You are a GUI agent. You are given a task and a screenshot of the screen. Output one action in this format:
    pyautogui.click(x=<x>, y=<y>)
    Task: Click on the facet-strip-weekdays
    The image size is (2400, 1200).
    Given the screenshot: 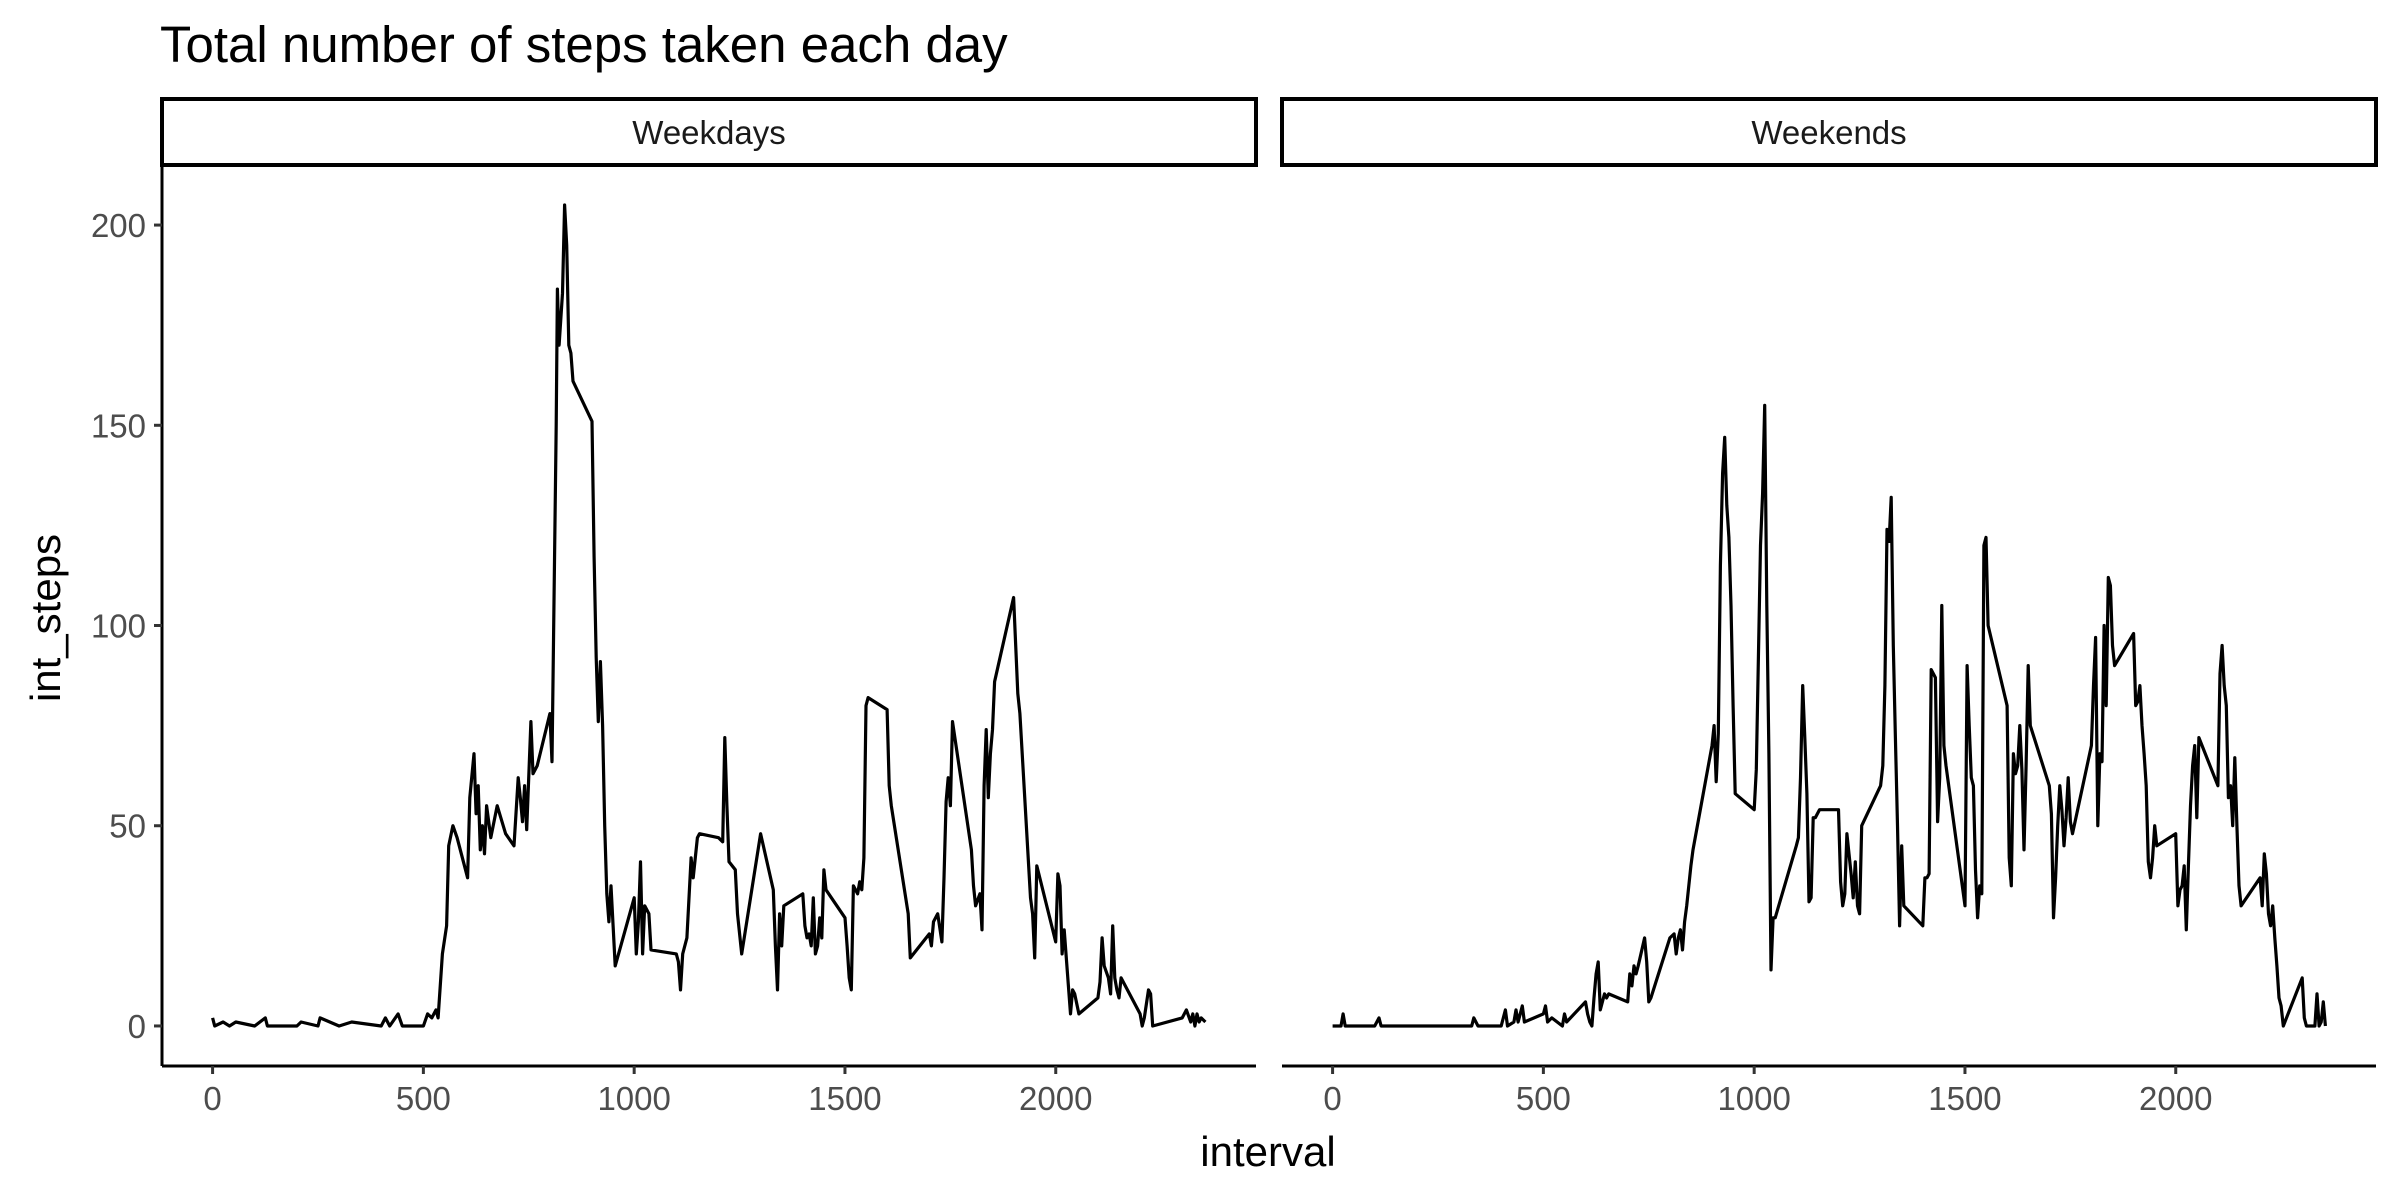 What is the action you would take?
    pyautogui.click(x=709, y=132)
    